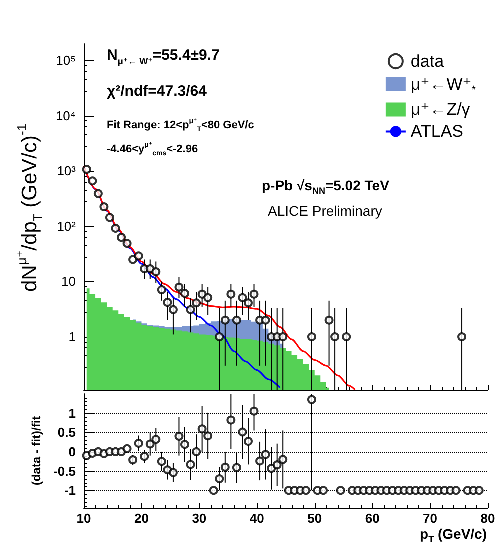  I want to click on y-tick-label: 10³, so click(67, 171).